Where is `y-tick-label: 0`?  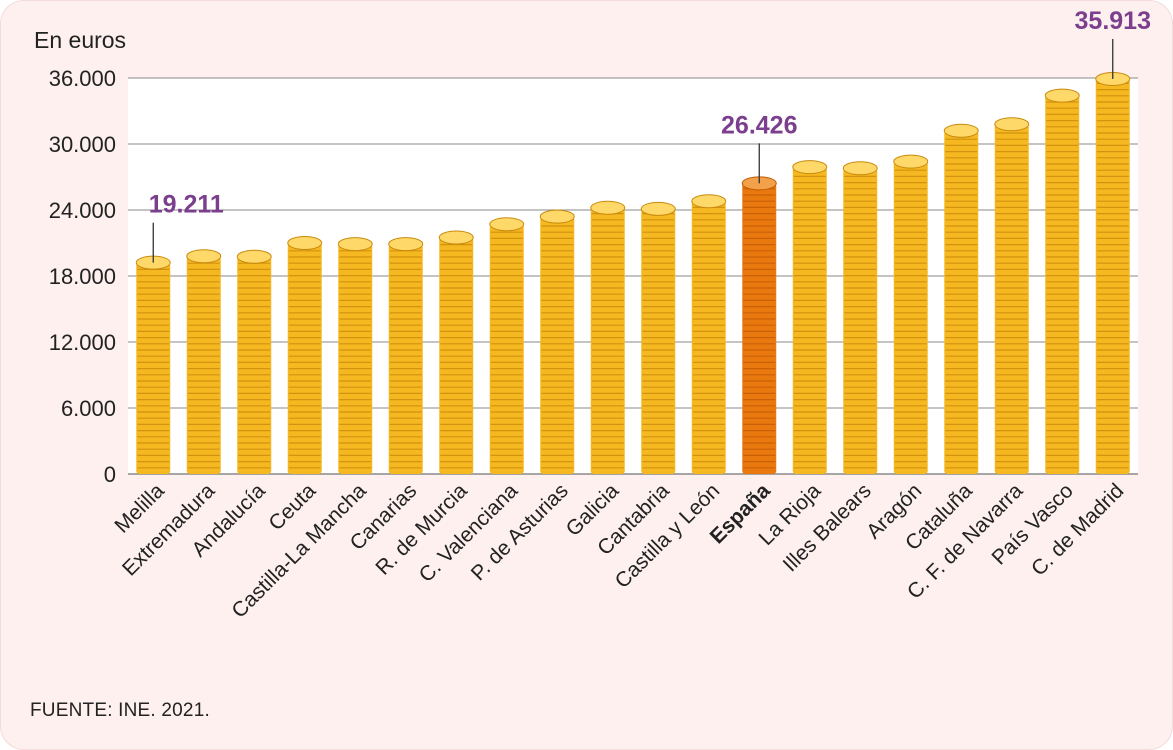
y-tick-label: 0 is located at coordinates (110, 474).